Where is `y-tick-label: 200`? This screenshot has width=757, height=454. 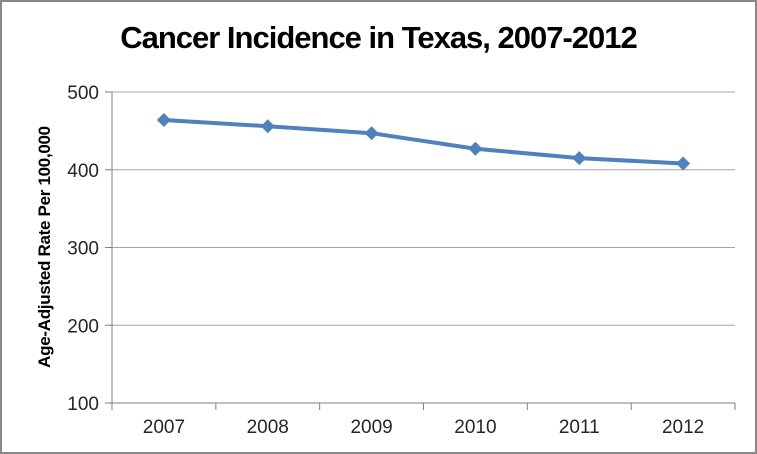
y-tick-label: 200 is located at coordinates (83, 326).